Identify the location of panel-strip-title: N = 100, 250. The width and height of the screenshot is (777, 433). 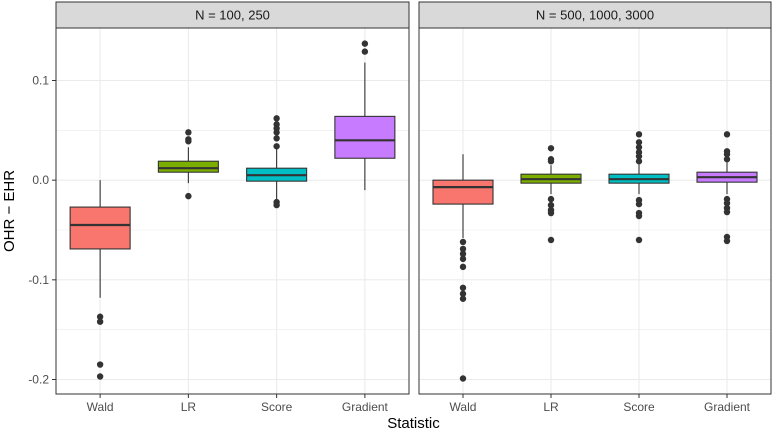
(232, 15).